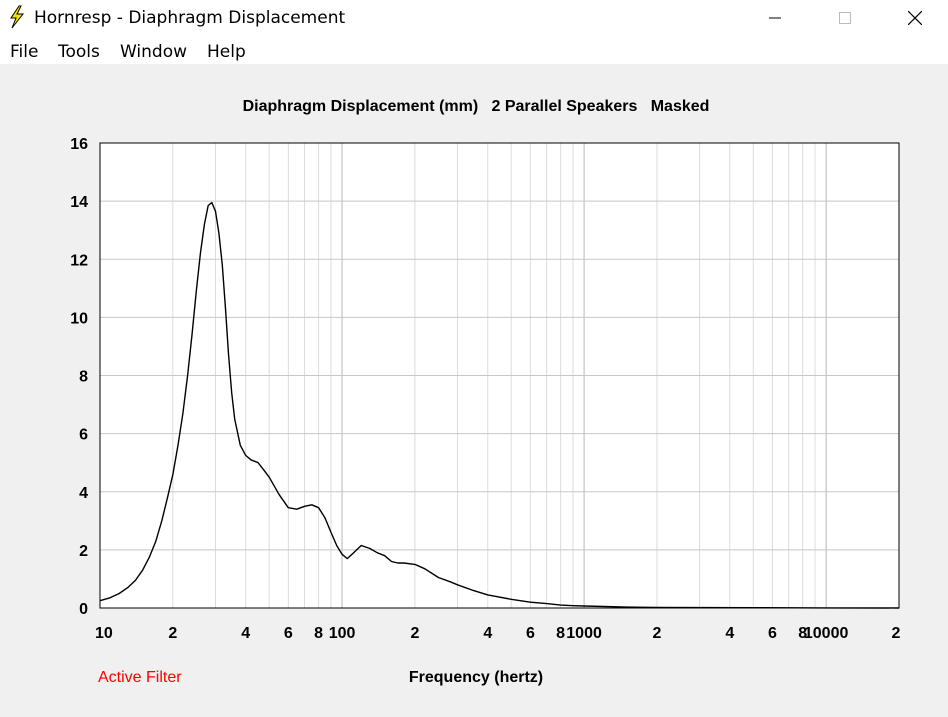 The width and height of the screenshot is (948, 717). I want to click on x-tick-label: 10000, so click(826, 633).